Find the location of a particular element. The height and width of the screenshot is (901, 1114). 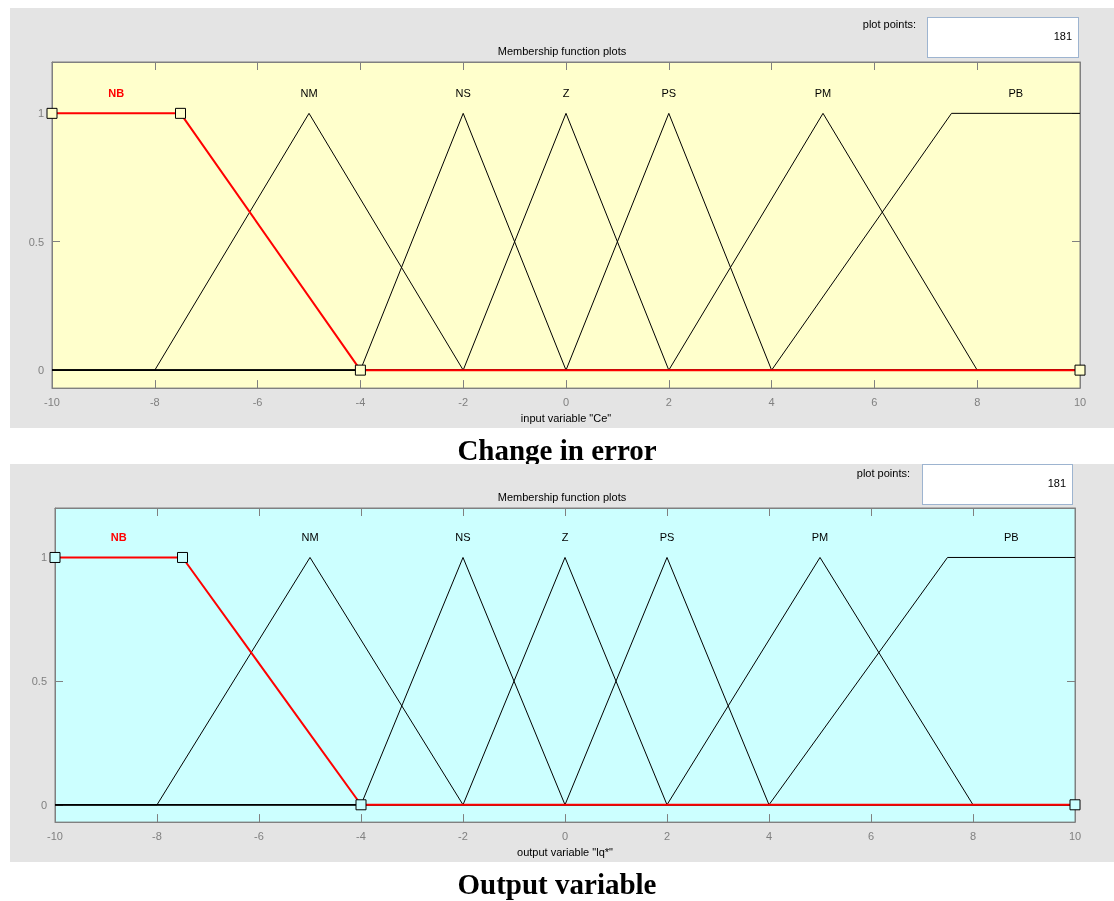

text: Change in error is located at coordinates (557, 450).